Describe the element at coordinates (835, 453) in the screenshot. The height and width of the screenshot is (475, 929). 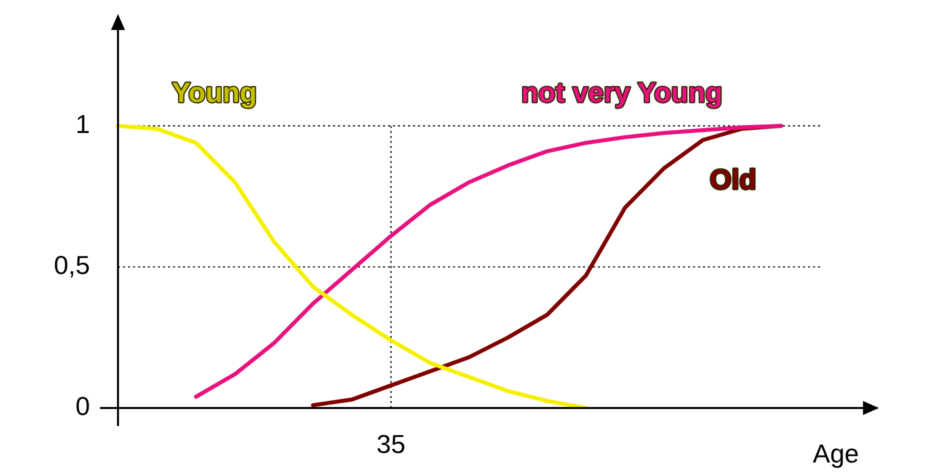
I see `x-axis-title: Age` at that location.